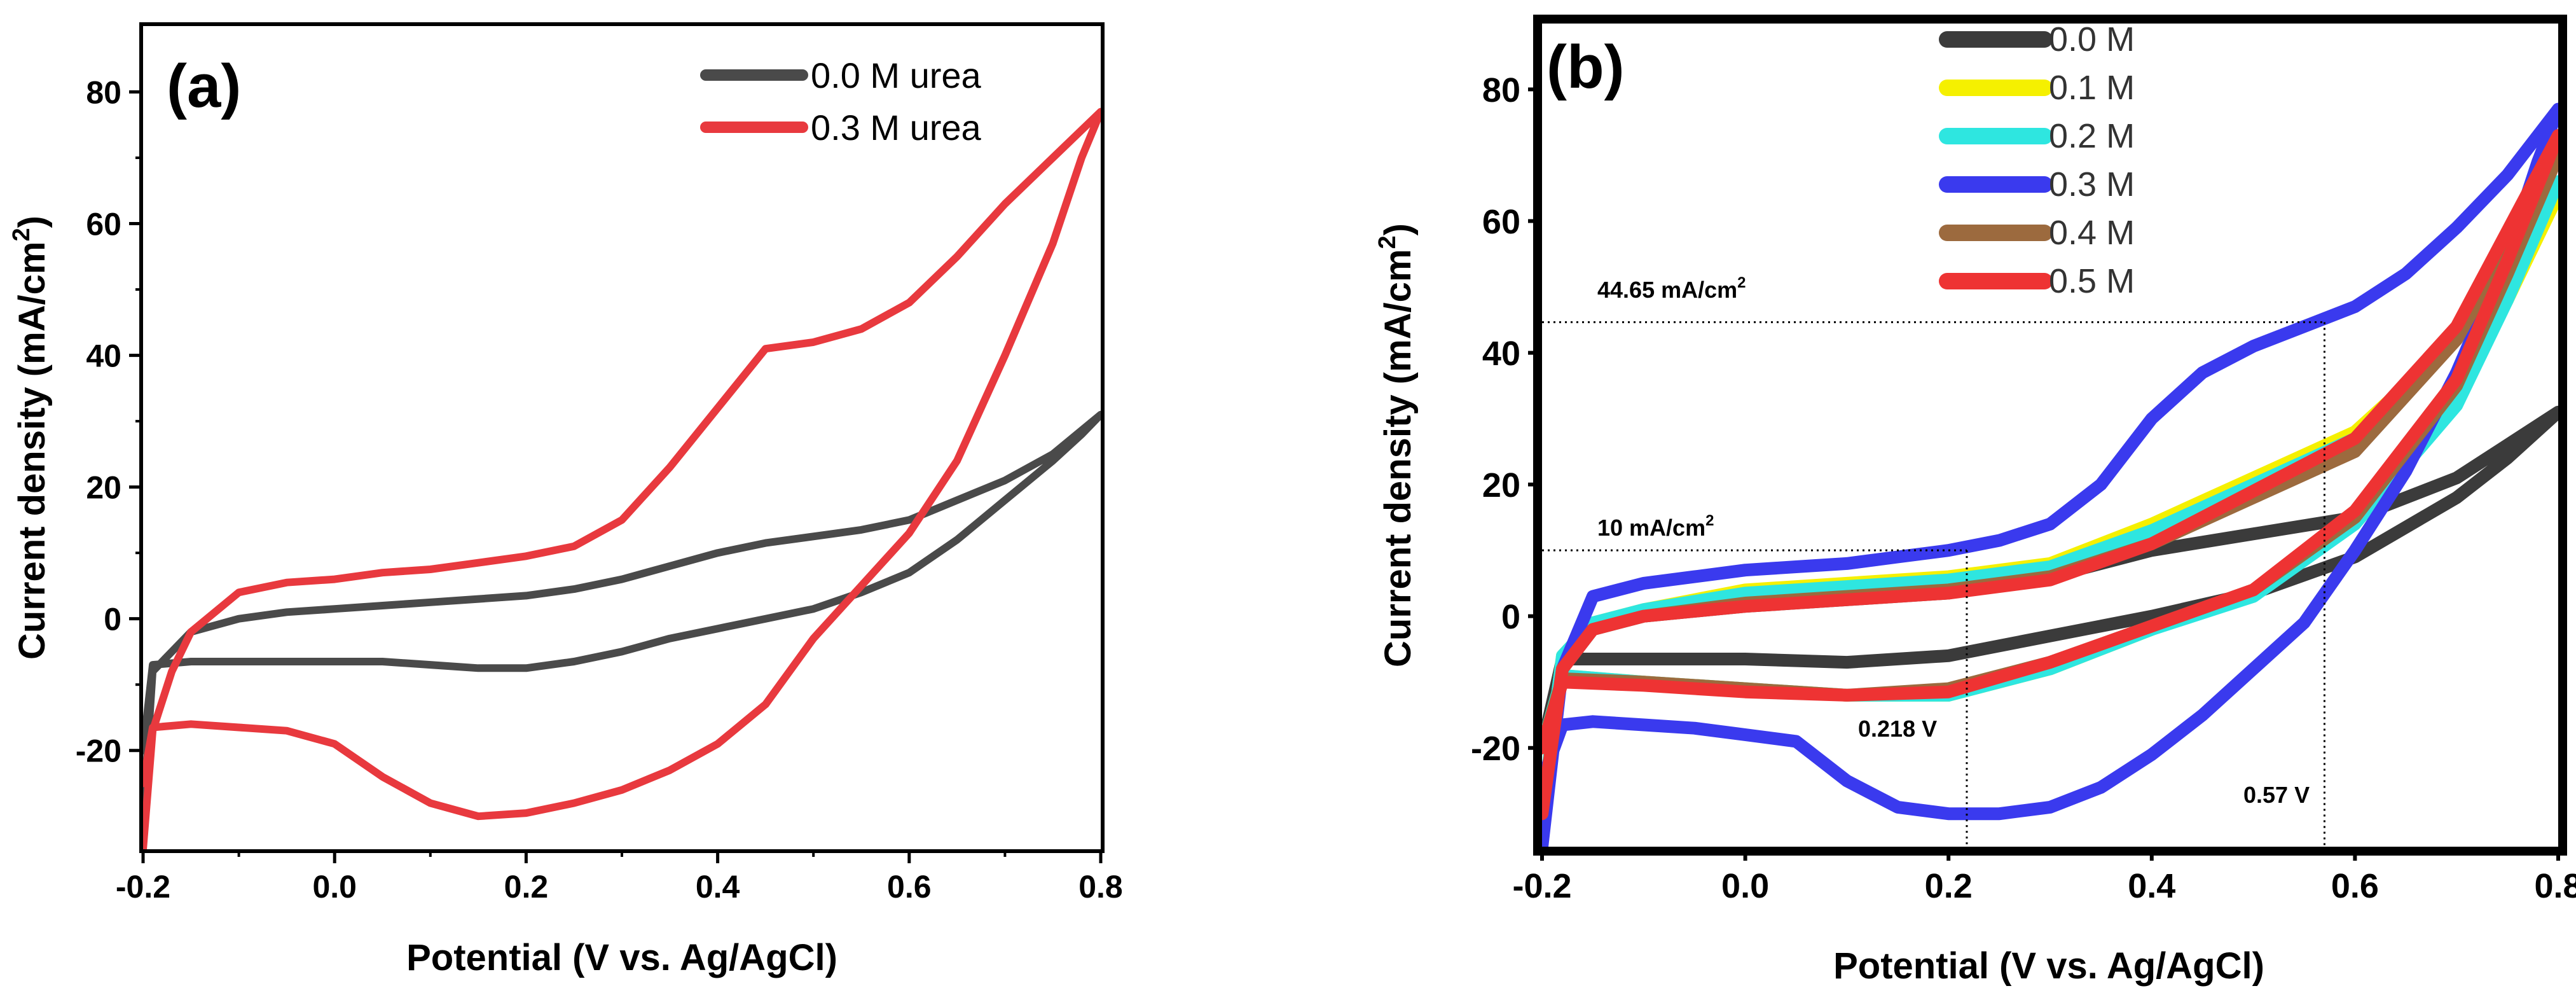 The height and width of the screenshot is (1000, 2576). What do you see at coordinates (2276, 795) in the screenshot?
I see `annotation-0-57-V: 0.57 V` at bounding box center [2276, 795].